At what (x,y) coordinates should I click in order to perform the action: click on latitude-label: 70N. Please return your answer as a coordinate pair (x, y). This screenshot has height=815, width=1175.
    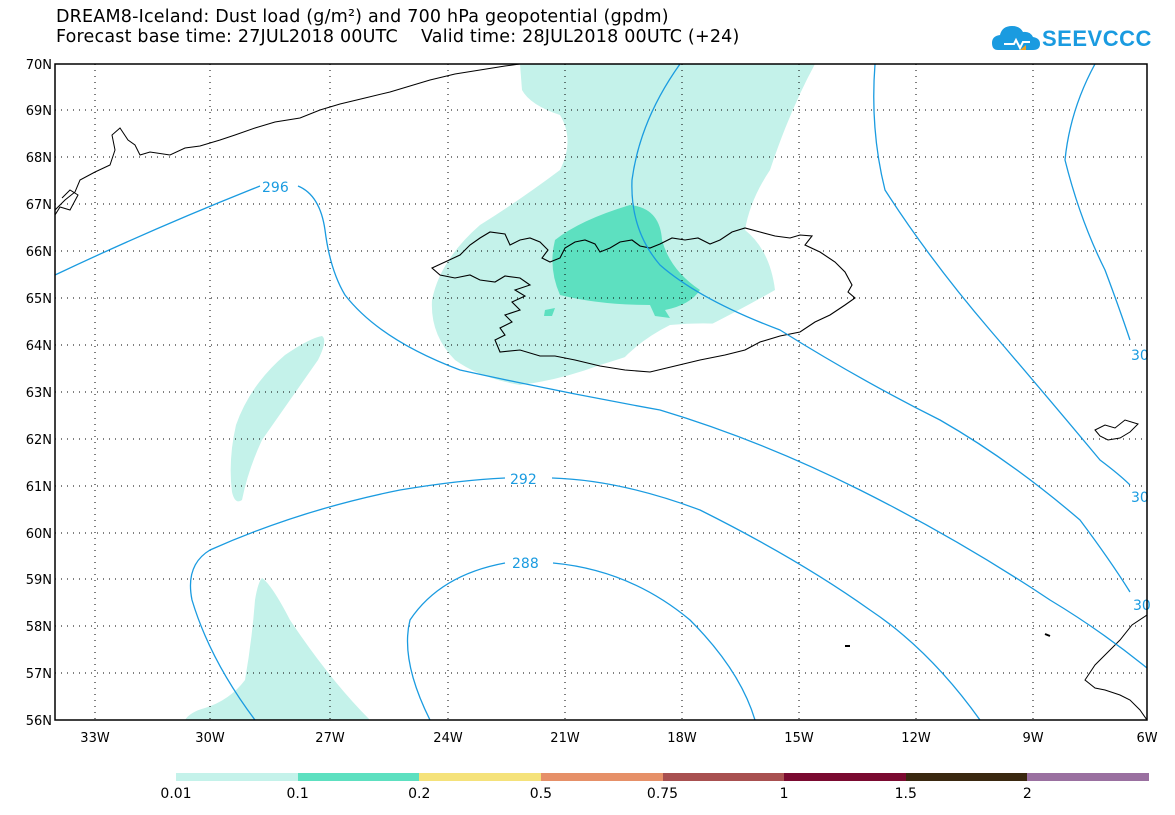
    Looking at the image, I should click on (39, 65).